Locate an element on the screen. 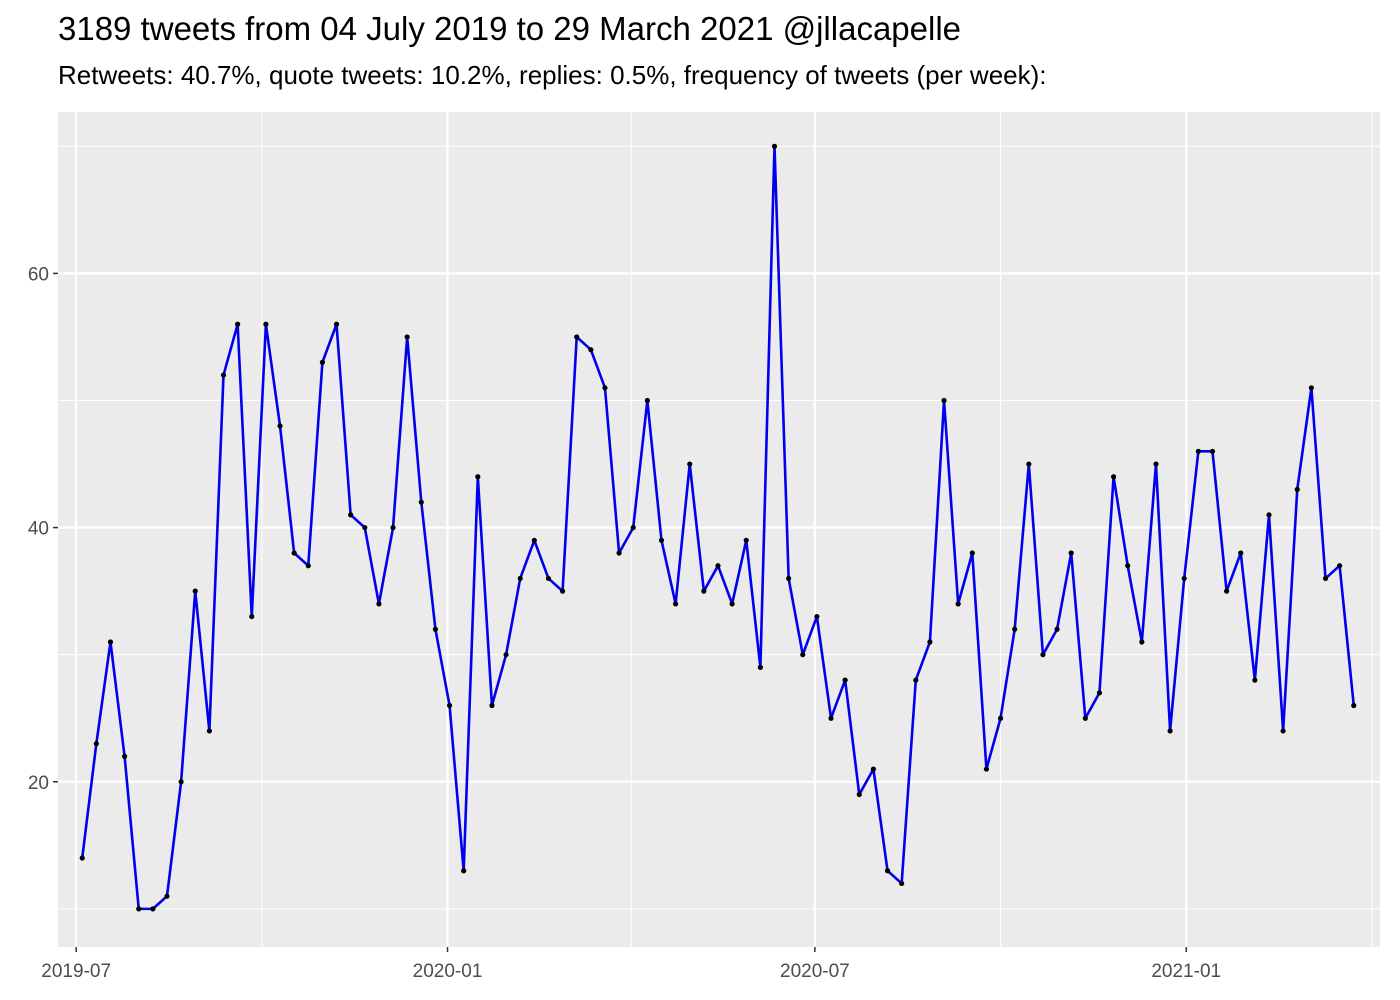 The image size is (1400, 1000). y-axis-labels: 20 40 60 is located at coordinates (38, 528).